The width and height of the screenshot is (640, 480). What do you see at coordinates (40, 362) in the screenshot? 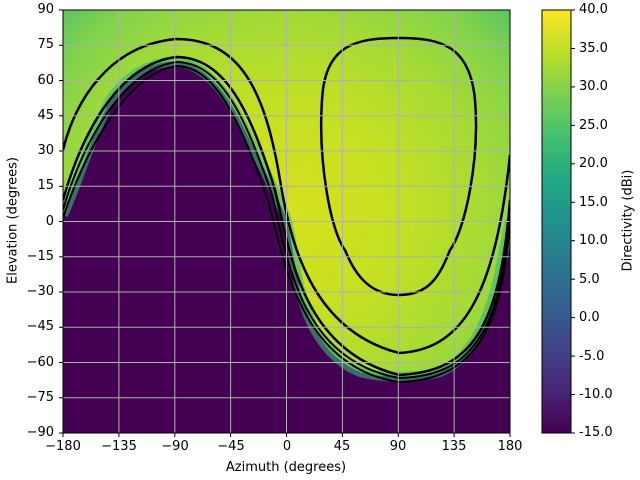
I see `y-tick-label: −60` at bounding box center [40, 362].